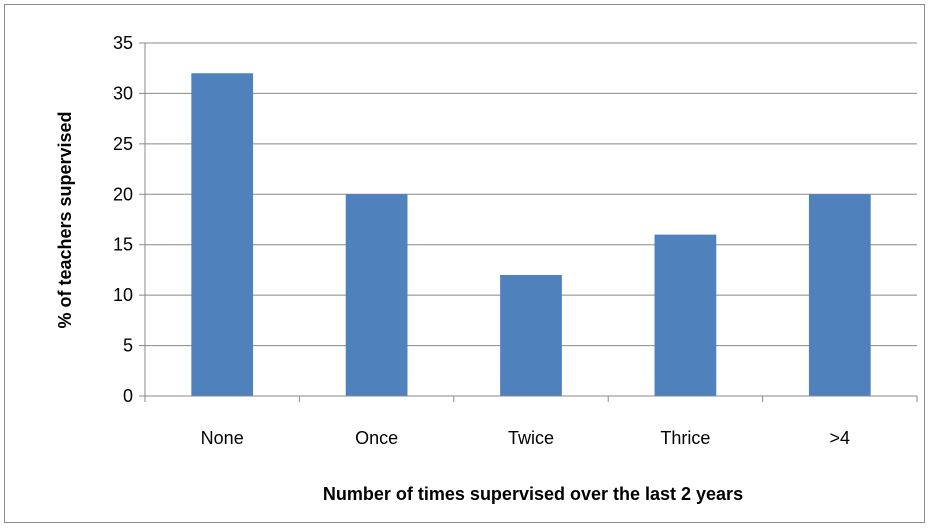 This screenshot has width=931, height=529. What do you see at coordinates (123, 194) in the screenshot?
I see `y-tick-label: 20` at bounding box center [123, 194].